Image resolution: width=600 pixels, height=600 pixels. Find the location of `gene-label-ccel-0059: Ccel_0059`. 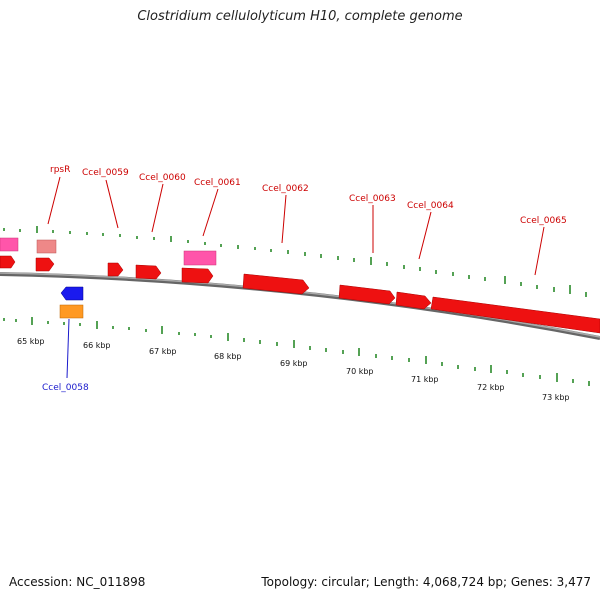

gene-label-ccel-0059: Ccel_0059 is located at coordinates (105, 173).